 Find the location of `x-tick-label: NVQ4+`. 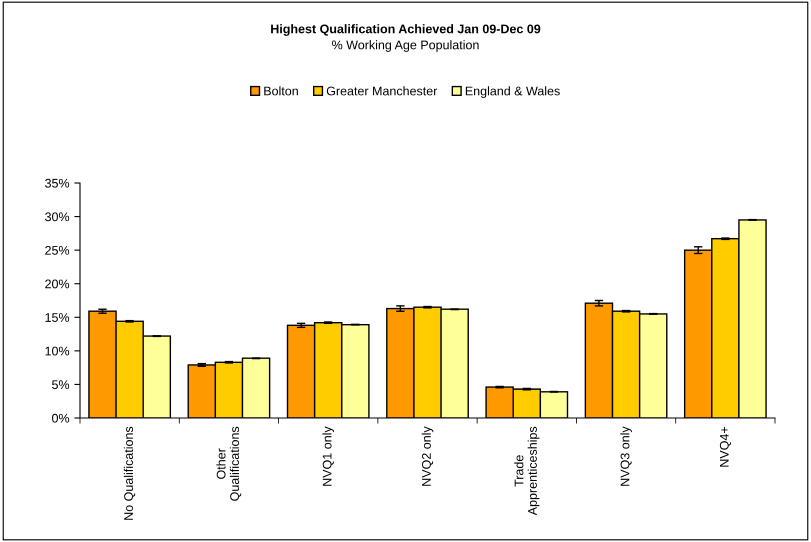

x-tick-label: NVQ4+ is located at coordinates (725, 446).